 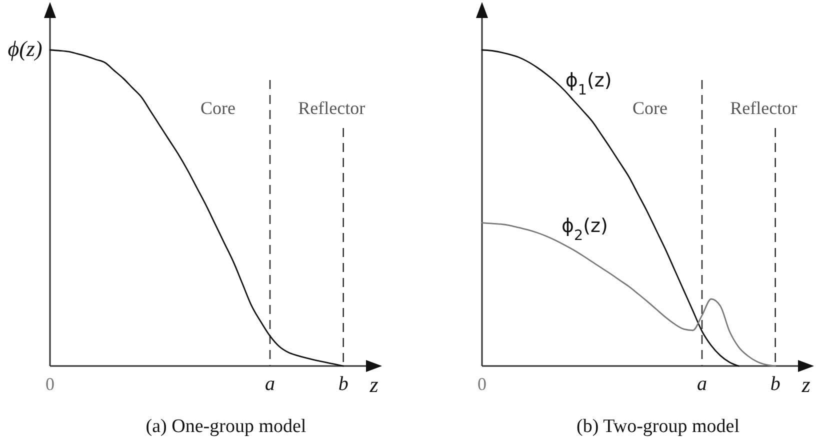 I want to click on series-label: ϕ$_{1}$(z), so click(x=588, y=84).